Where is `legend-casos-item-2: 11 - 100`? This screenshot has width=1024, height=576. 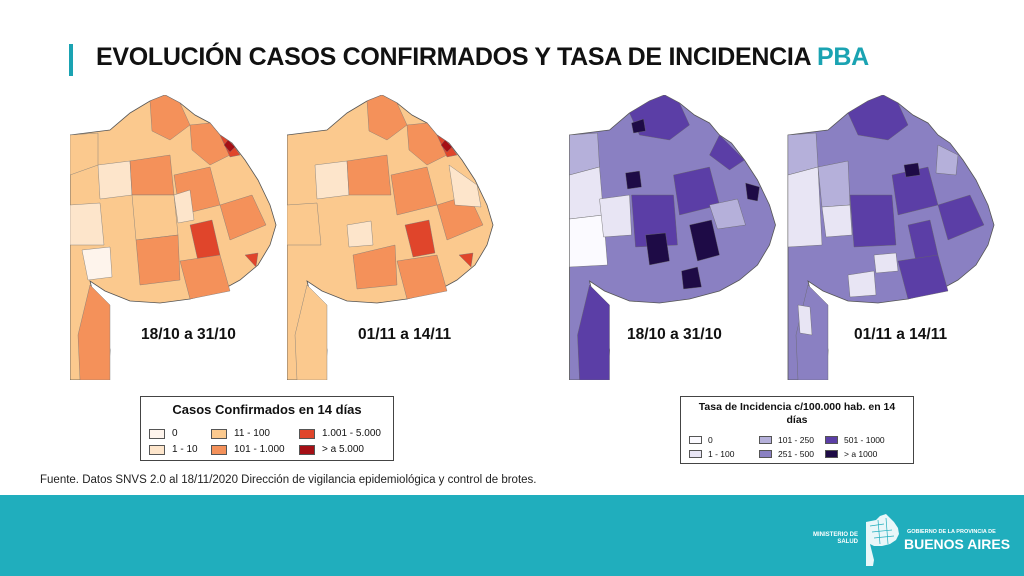 legend-casos-item-2: 11 - 100 is located at coordinates (240, 433).